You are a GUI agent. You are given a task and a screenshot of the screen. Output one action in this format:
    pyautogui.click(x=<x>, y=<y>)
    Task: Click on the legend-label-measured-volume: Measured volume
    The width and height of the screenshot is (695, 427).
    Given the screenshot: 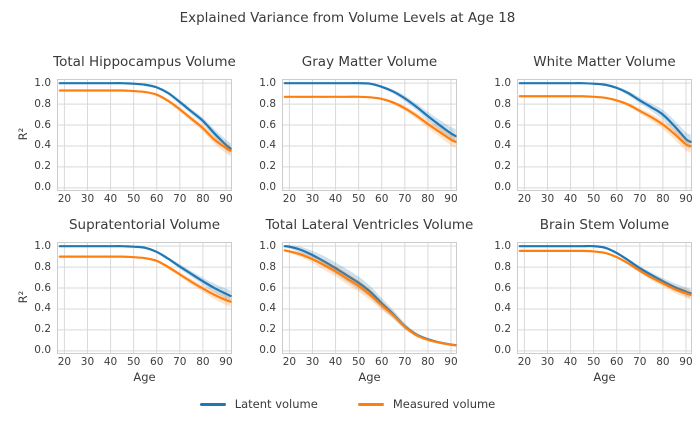 What is the action you would take?
    pyautogui.click(x=444, y=404)
    